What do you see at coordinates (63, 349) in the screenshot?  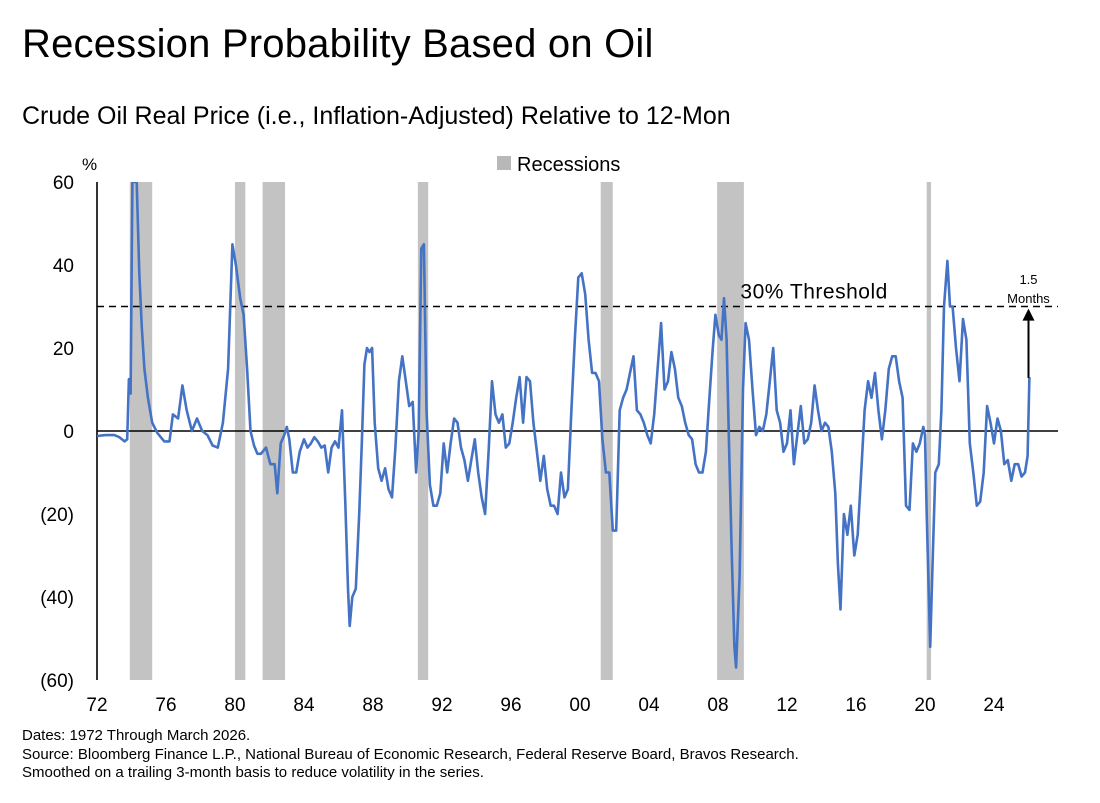 I see `y-tick-label: 20` at bounding box center [63, 349].